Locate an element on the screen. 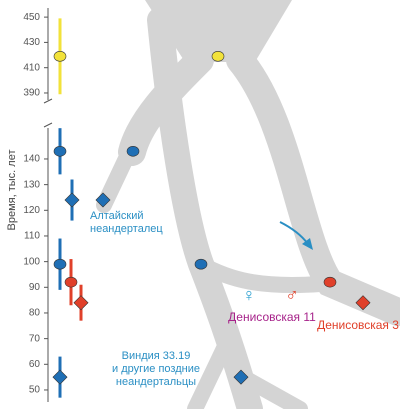  y-tick-label: 140 is located at coordinates (31, 159).